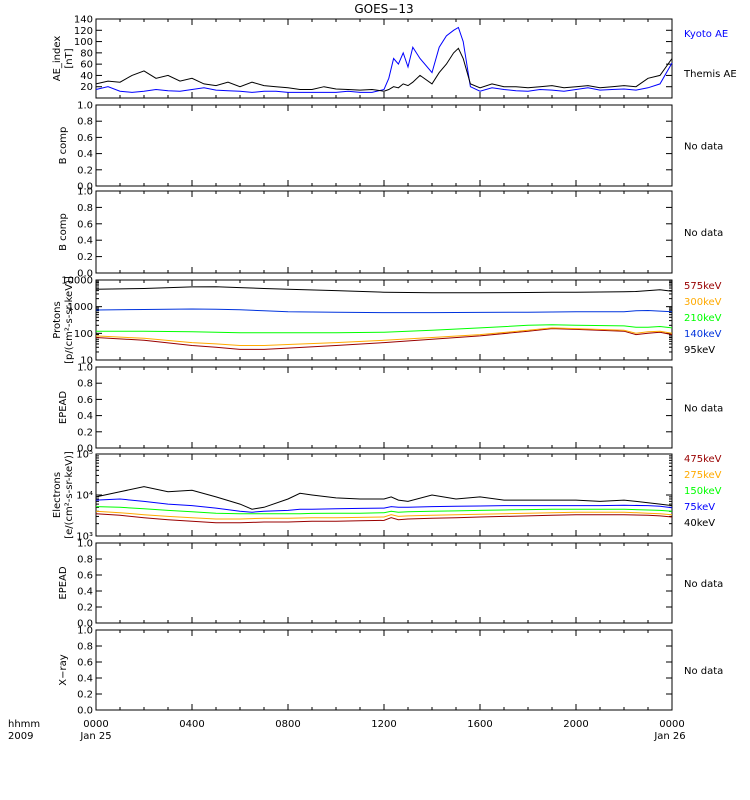  I want to click on series-line-475keV, so click(384, 518).